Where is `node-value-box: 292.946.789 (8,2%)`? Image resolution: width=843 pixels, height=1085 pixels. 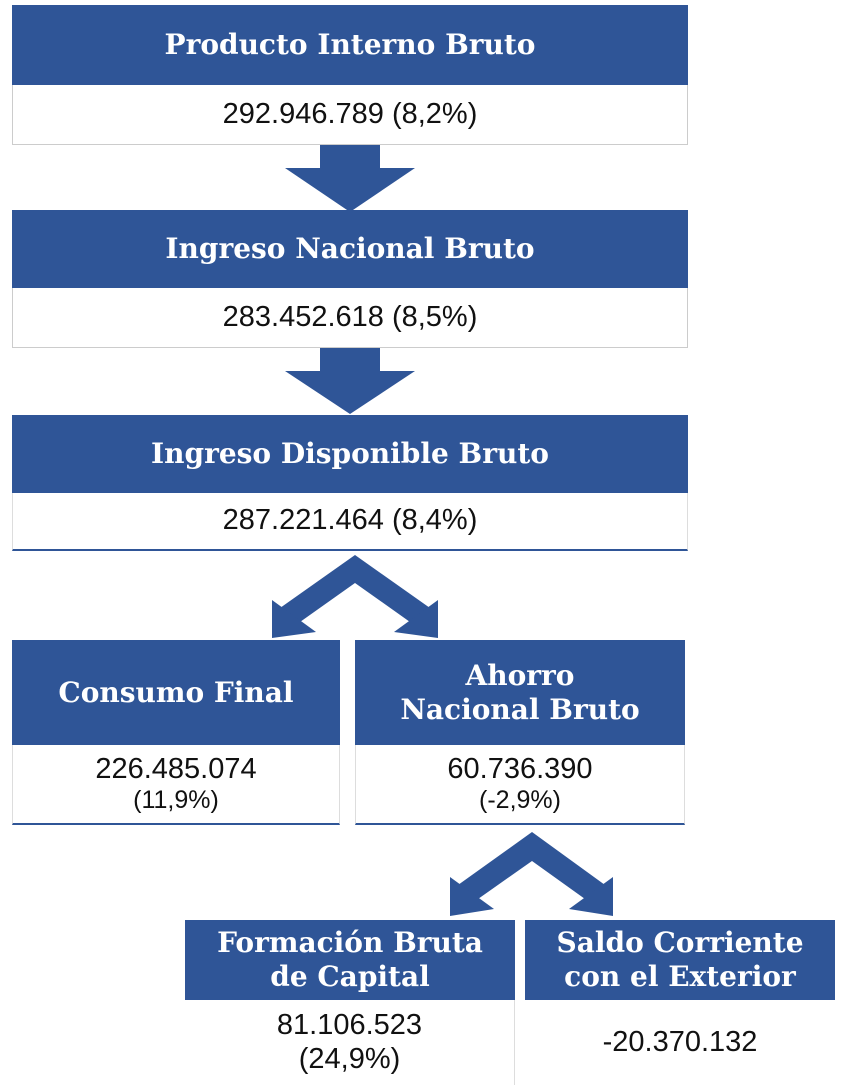
node-value-box: 292.946.789 (8,2%) is located at coordinates (350, 115).